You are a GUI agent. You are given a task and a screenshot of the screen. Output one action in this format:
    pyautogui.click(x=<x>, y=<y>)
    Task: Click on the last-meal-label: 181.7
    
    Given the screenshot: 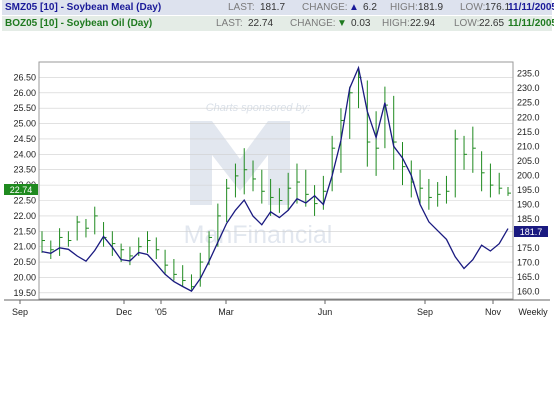 What is the action you would take?
    pyautogui.click(x=531, y=232)
    